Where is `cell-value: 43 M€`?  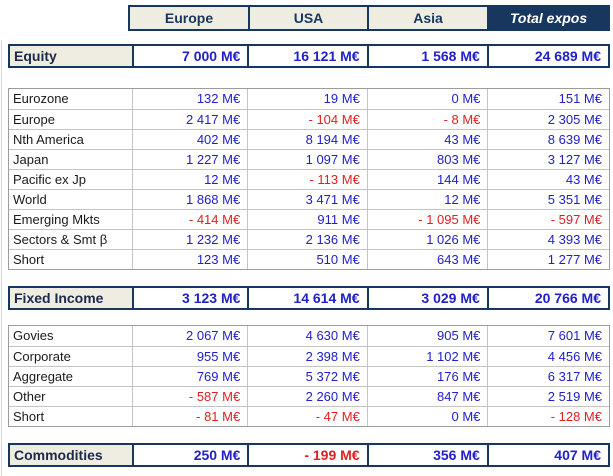
cell-value: 43 M€ is located at coordinates (427, 139).